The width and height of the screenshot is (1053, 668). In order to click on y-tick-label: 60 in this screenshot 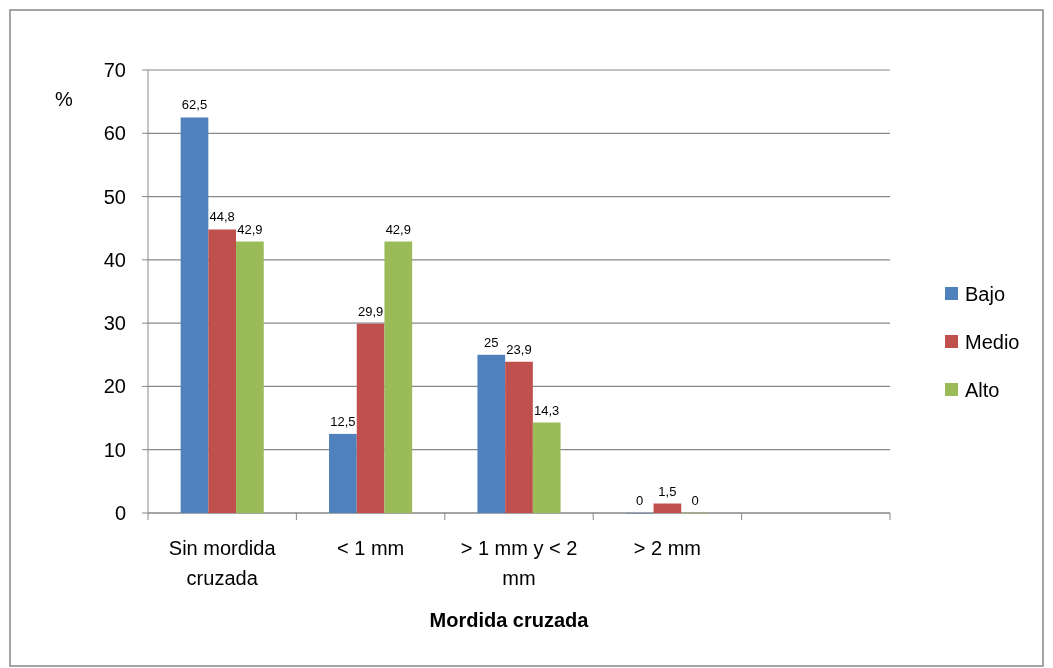, I will do `click(114, 133)`.